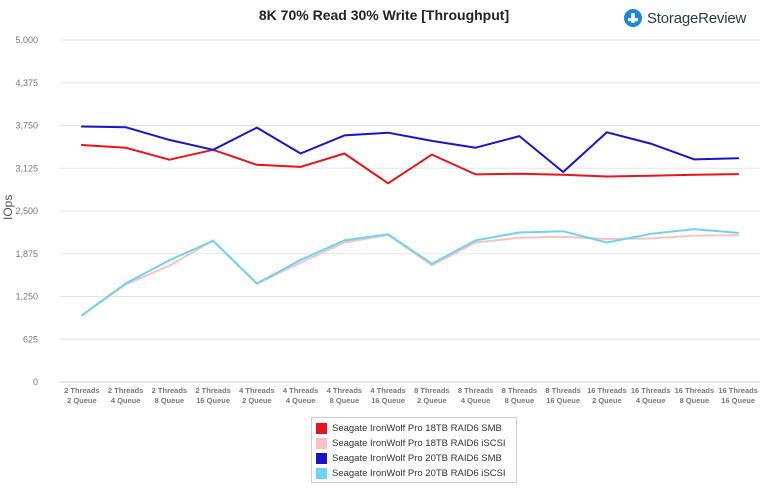  What do you see at coordinates (419, 473) in the screenshot?
I see `legend-label: Seagate IronWolf Pro 20TB RAID6 iSCSI` at bounding box center [419, 473].